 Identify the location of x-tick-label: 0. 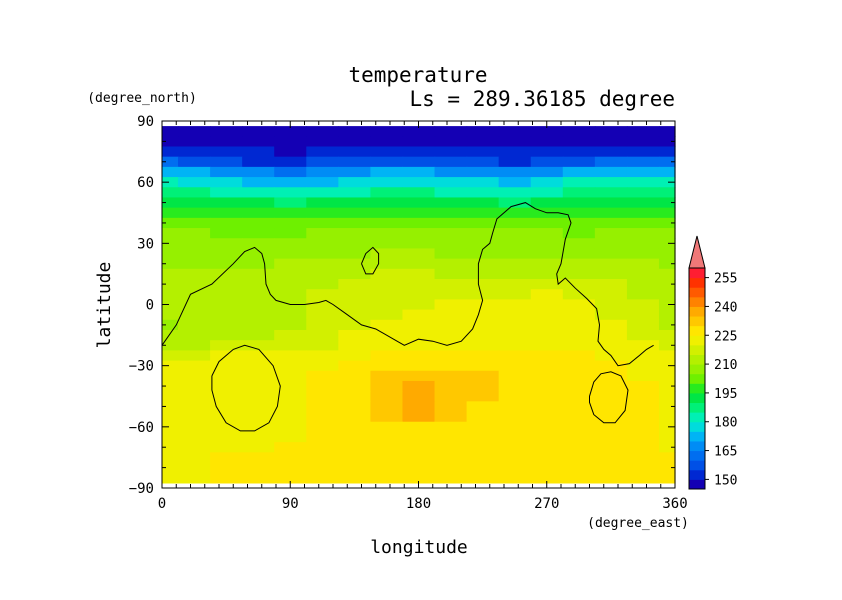
(162, 504).